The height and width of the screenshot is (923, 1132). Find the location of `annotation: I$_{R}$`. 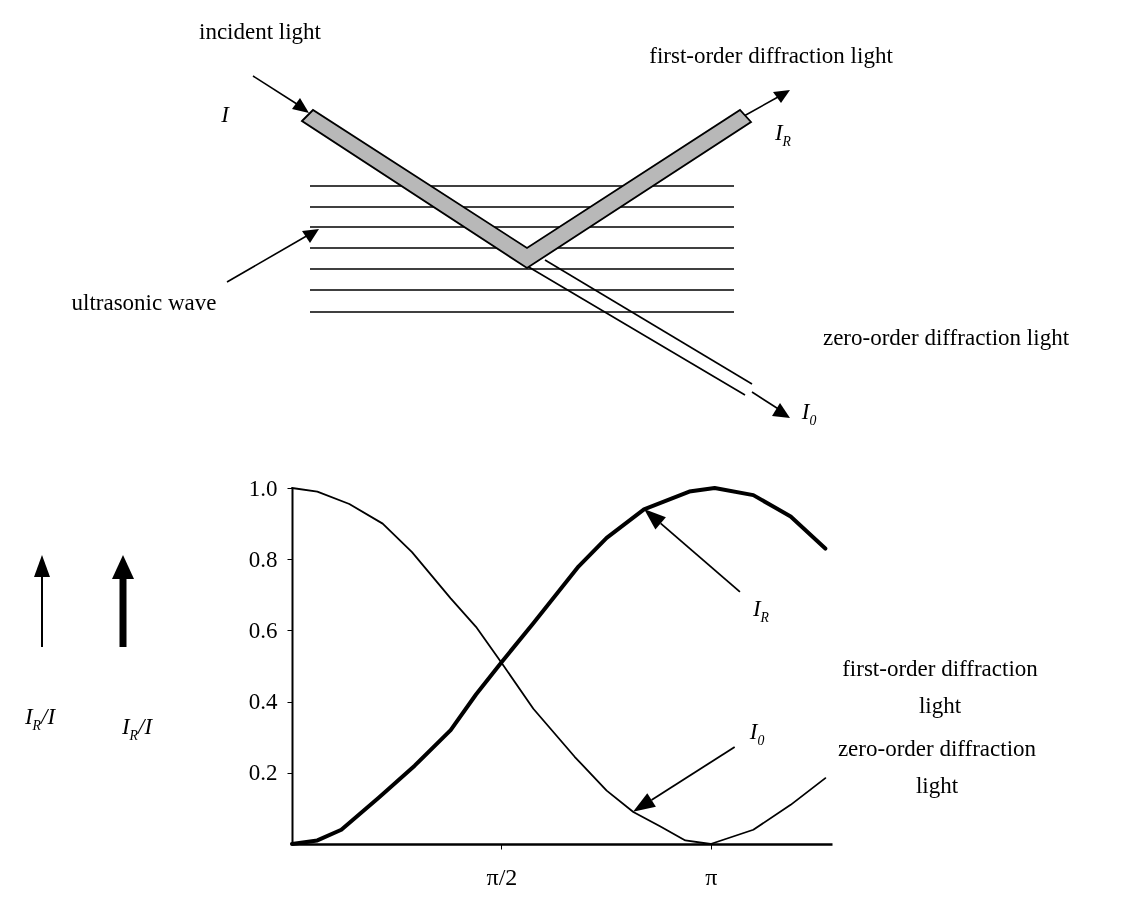

annotation: I$_{R}$ is located at coordinates (761, 611).